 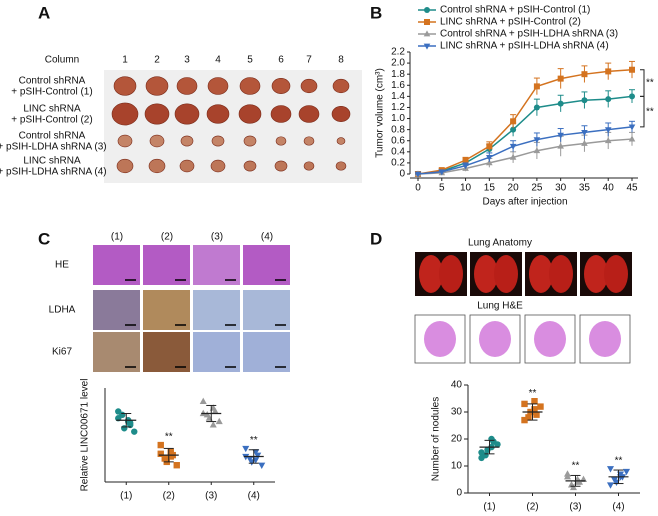 What do you see at coordinates (418, 188) in the screenshot?
I see `x-tick-label: 0` at bounding box center [418, 188].